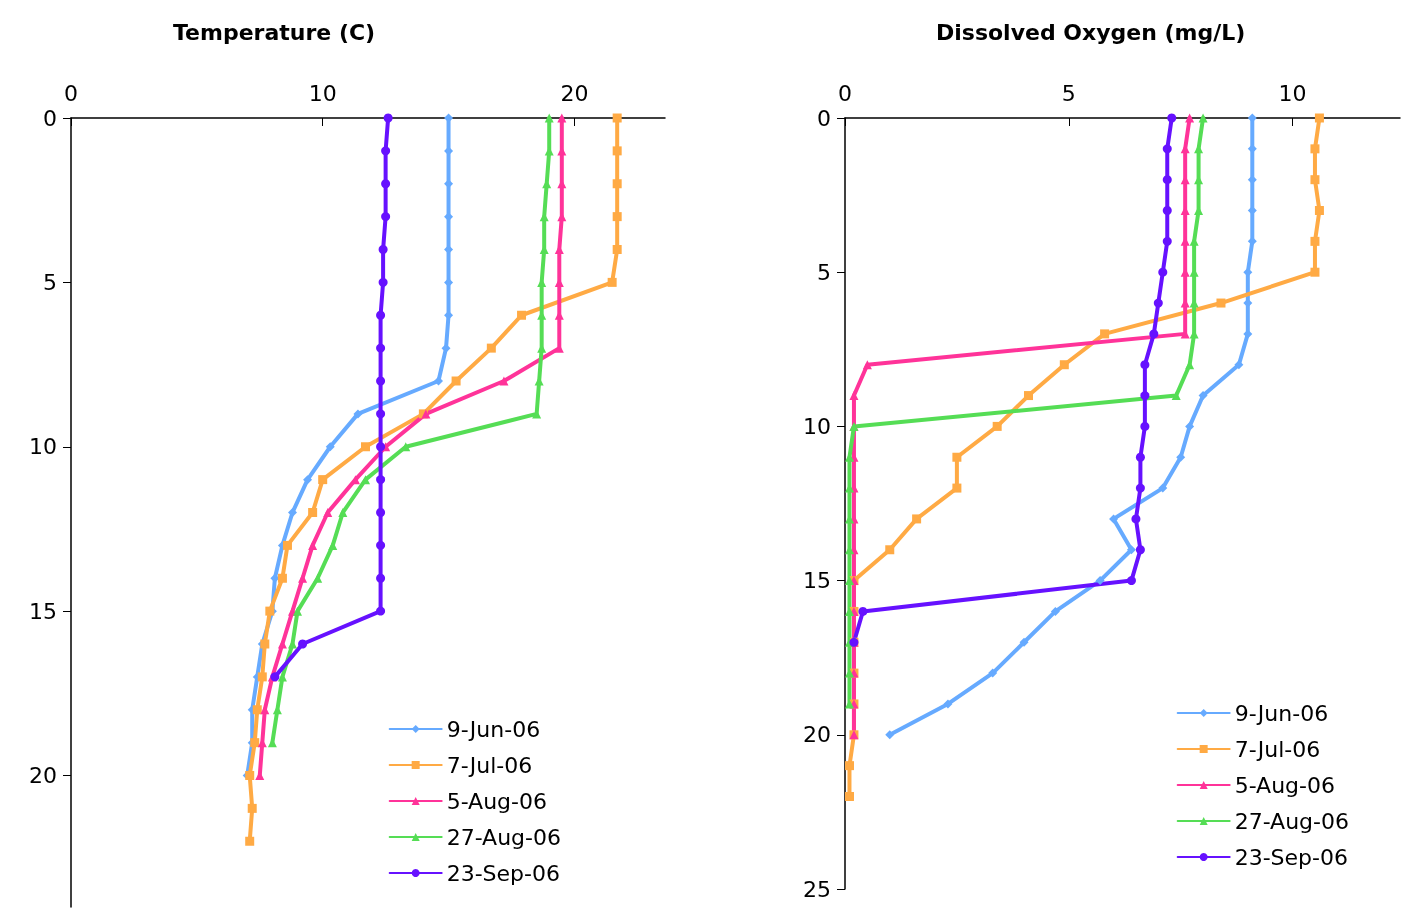 The image size is (1412, 921). Describe the element at coordinates (574, 93) in the screenshot. I see `x-tick-label: 20` at that location.